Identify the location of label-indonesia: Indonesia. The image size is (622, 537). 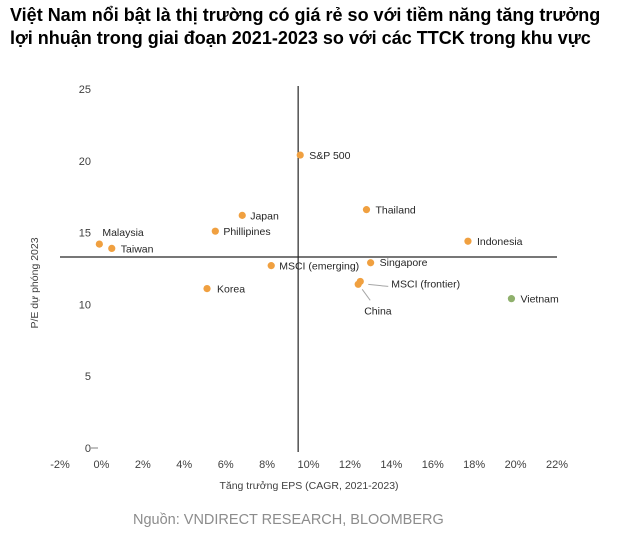
(500, 242).